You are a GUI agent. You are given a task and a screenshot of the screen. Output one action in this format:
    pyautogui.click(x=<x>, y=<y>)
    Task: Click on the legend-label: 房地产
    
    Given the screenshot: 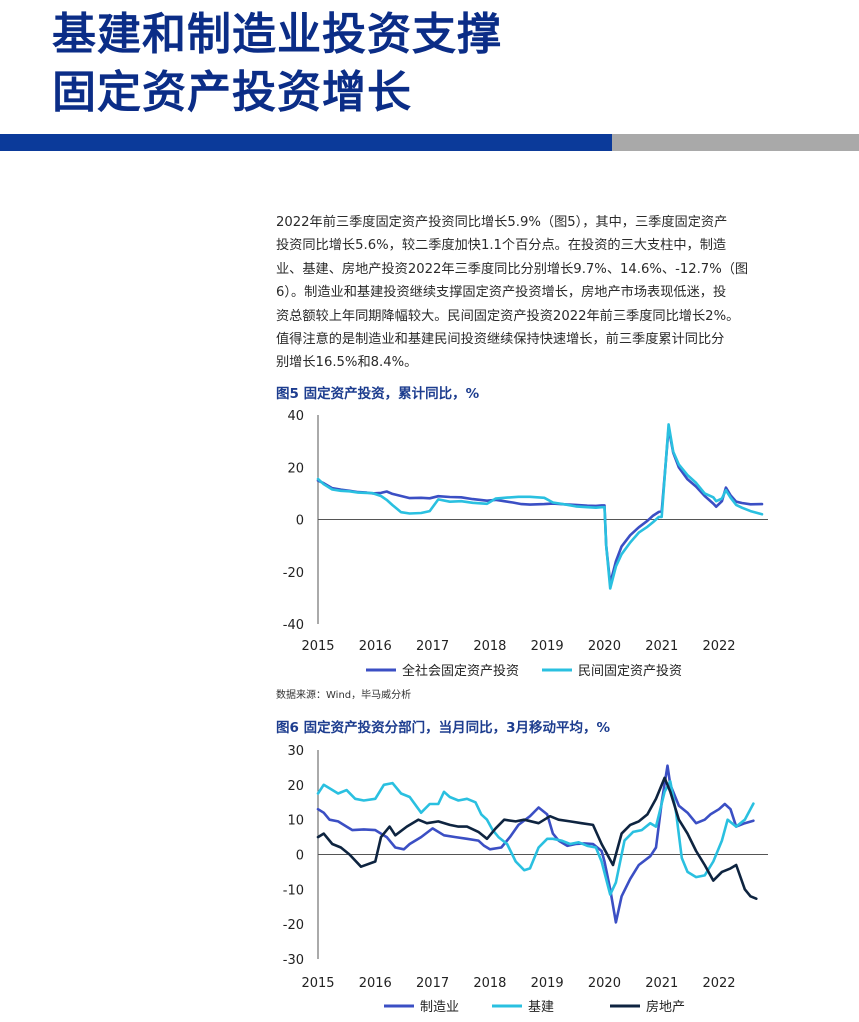 What is the action you would take?
    pyautogui.click(x=665, y=1007)
    